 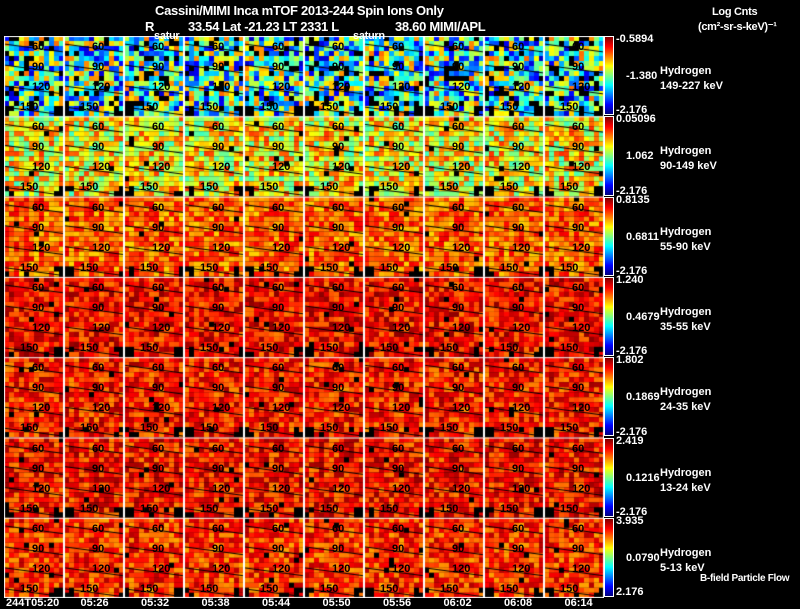 I want to click on colorbar, so click(x=609, y=316).